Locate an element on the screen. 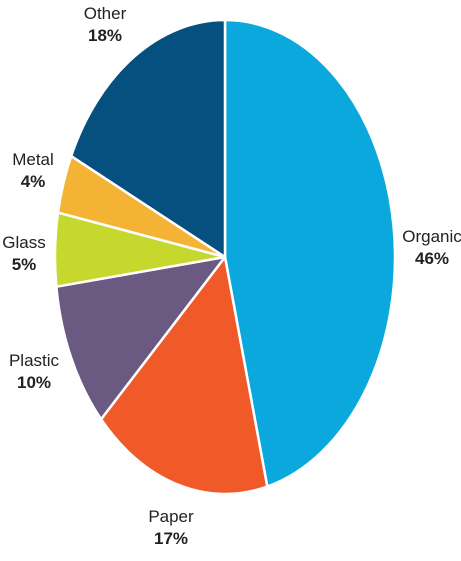  slice-value-plastic: 10% is located at coordinates (34, 382).